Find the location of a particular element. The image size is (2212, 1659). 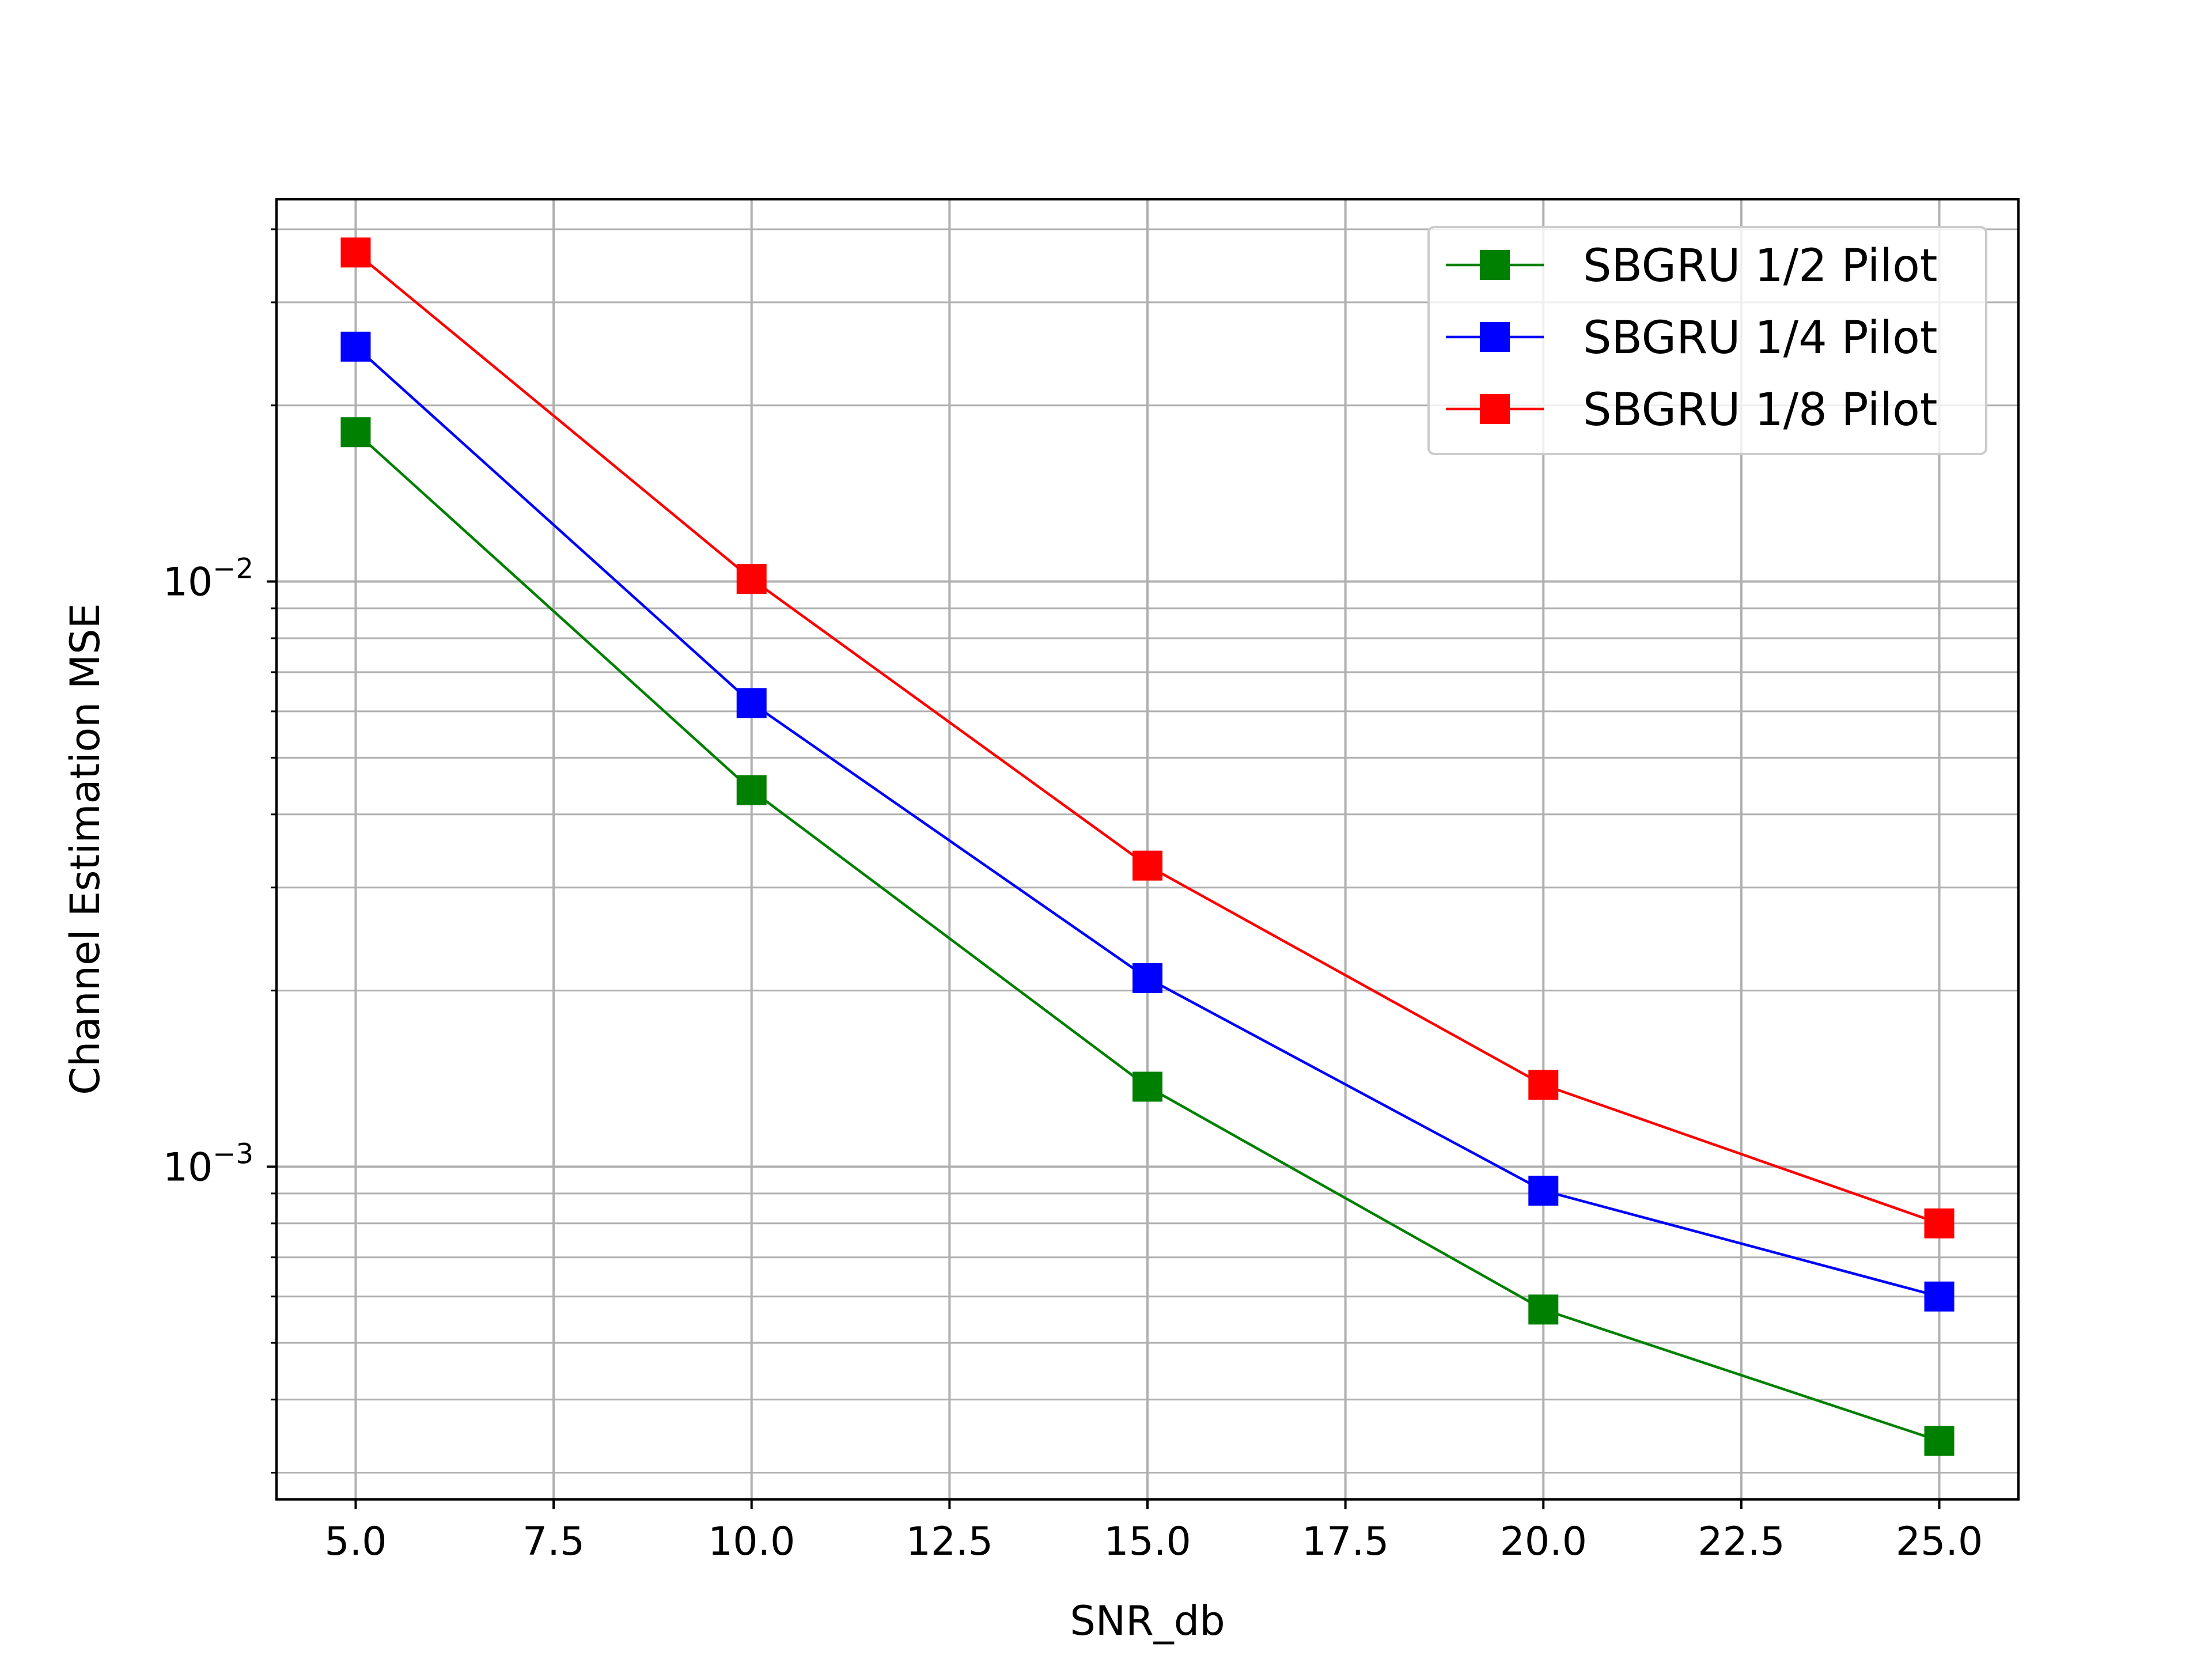

y-tick-label: 10⁻² is located at coordinates (208, 579).